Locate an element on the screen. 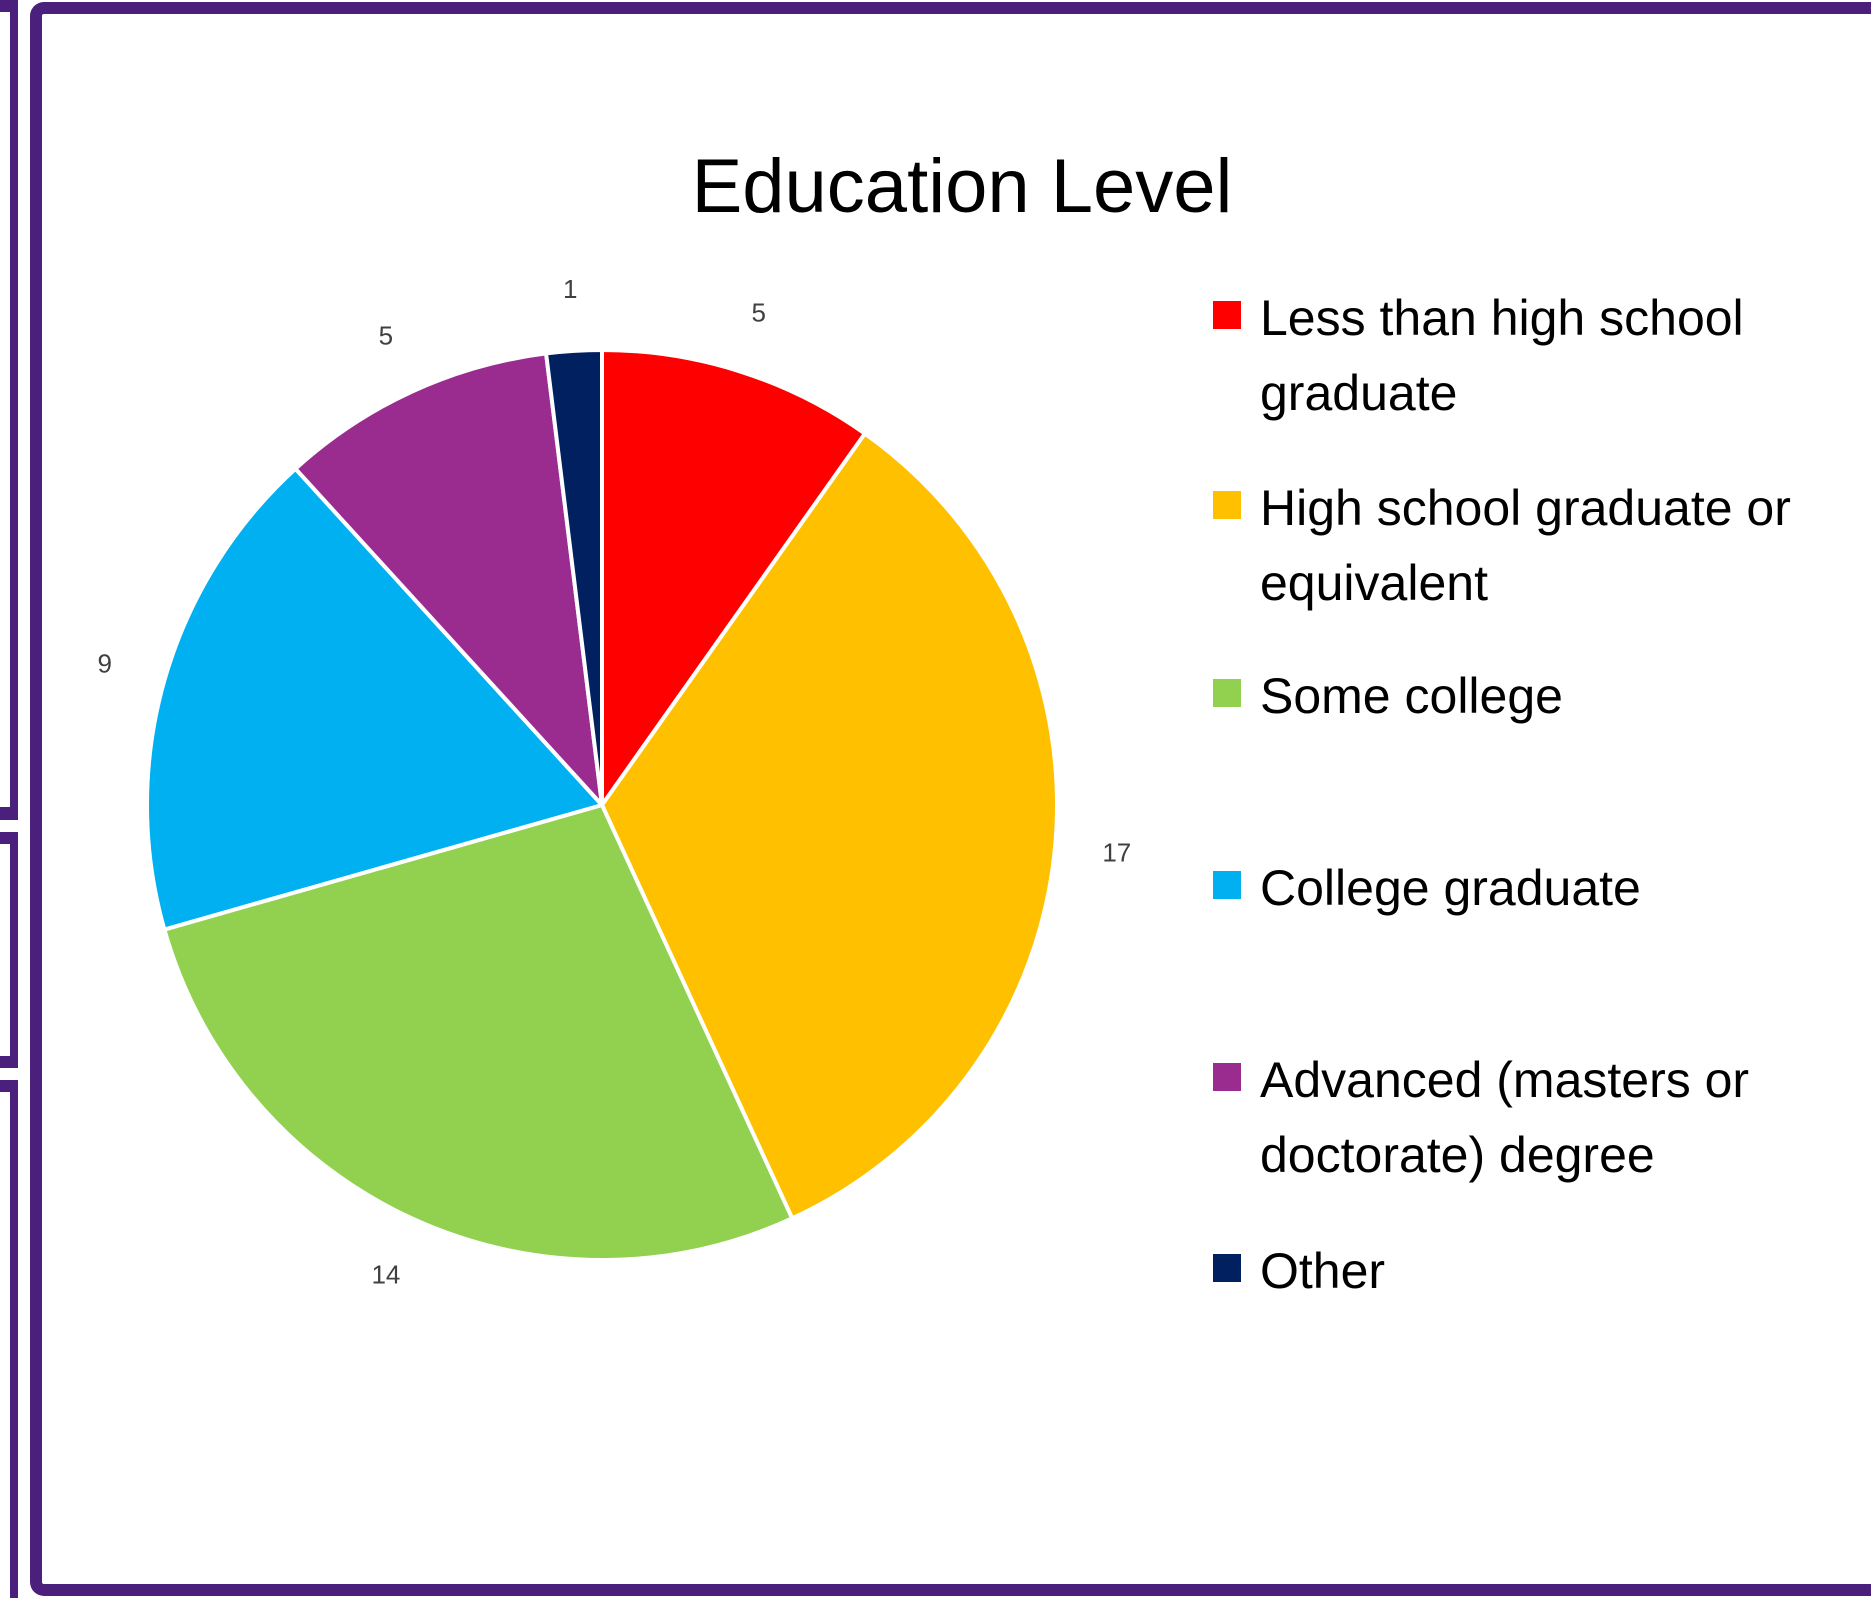 The image size is (1871, 1598). left-frame-strip-middle-inner is located at coordinates (5, 950).